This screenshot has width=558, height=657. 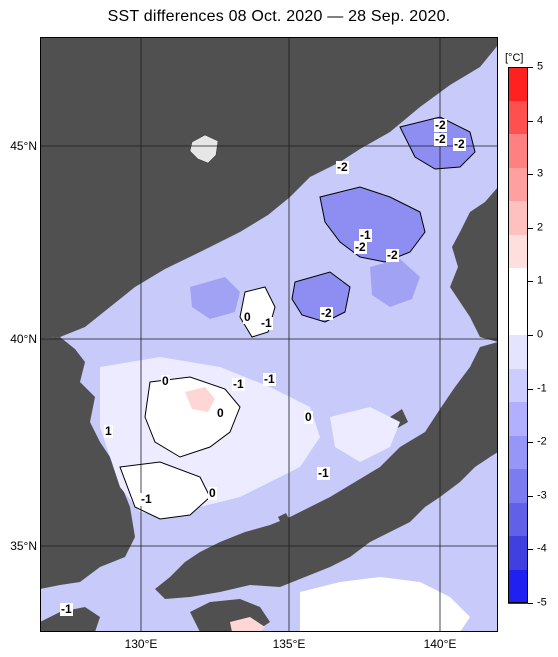 What do you see at coordinates (23, 546) in the screenshot?
I see `lat-label-35n: 35°N` at bounding box center [23, 546].